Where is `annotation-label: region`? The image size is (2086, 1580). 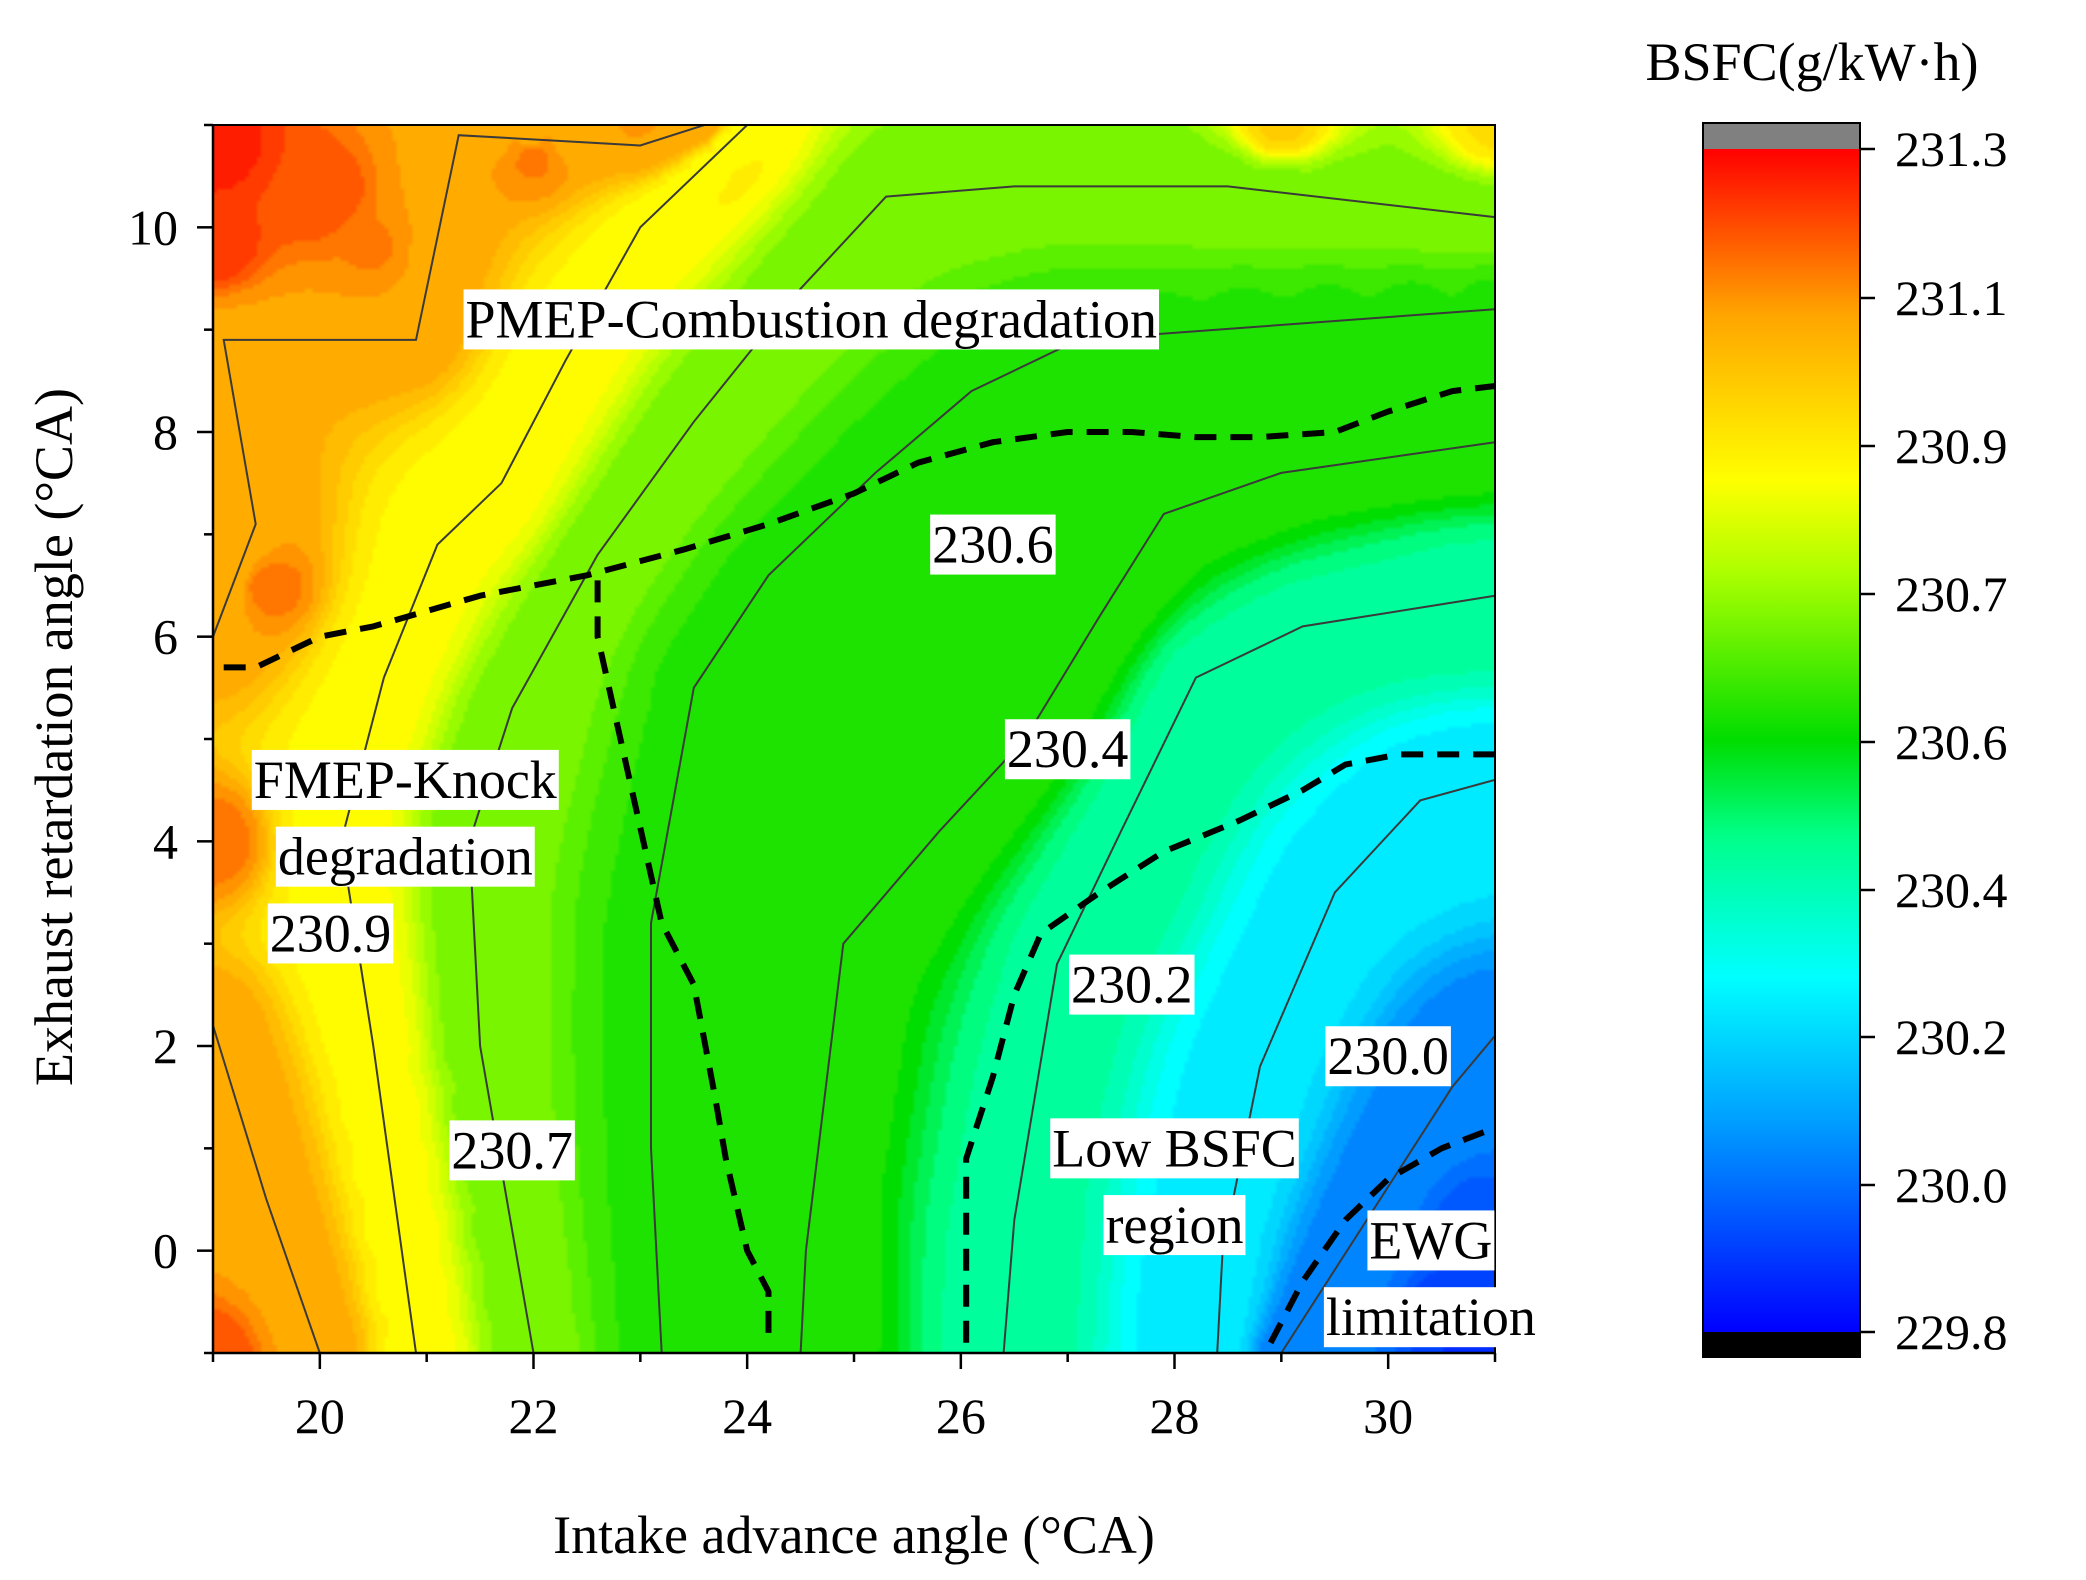
annotation-label: region is located at coordinates (1174, 1225).